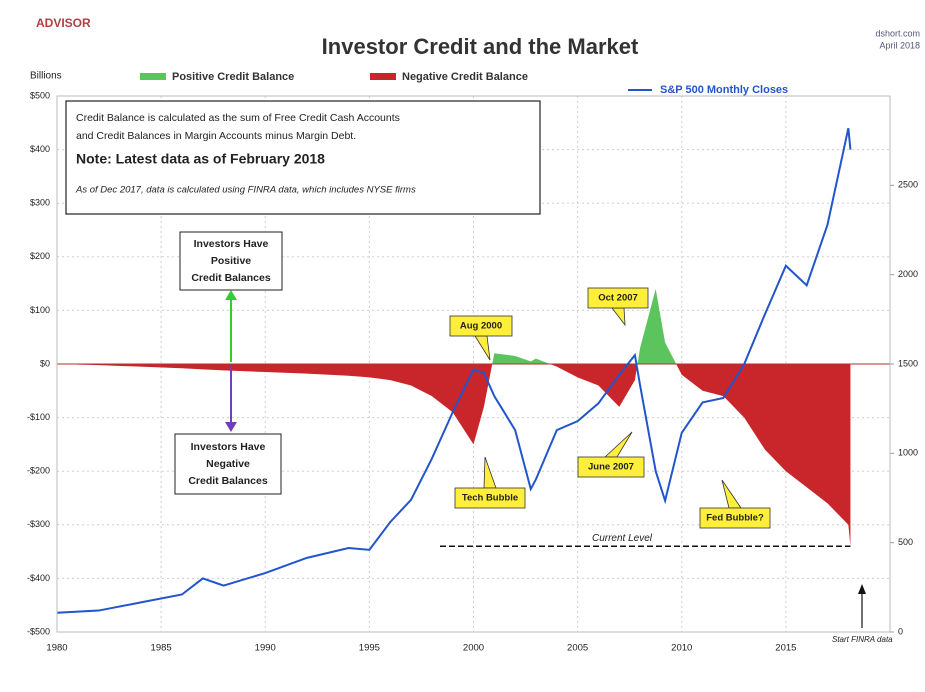  What do you see at coordinates (908, 185) in the screenshot?
I see `y2-tick-label: 2500` at bounding box center [908, 185].